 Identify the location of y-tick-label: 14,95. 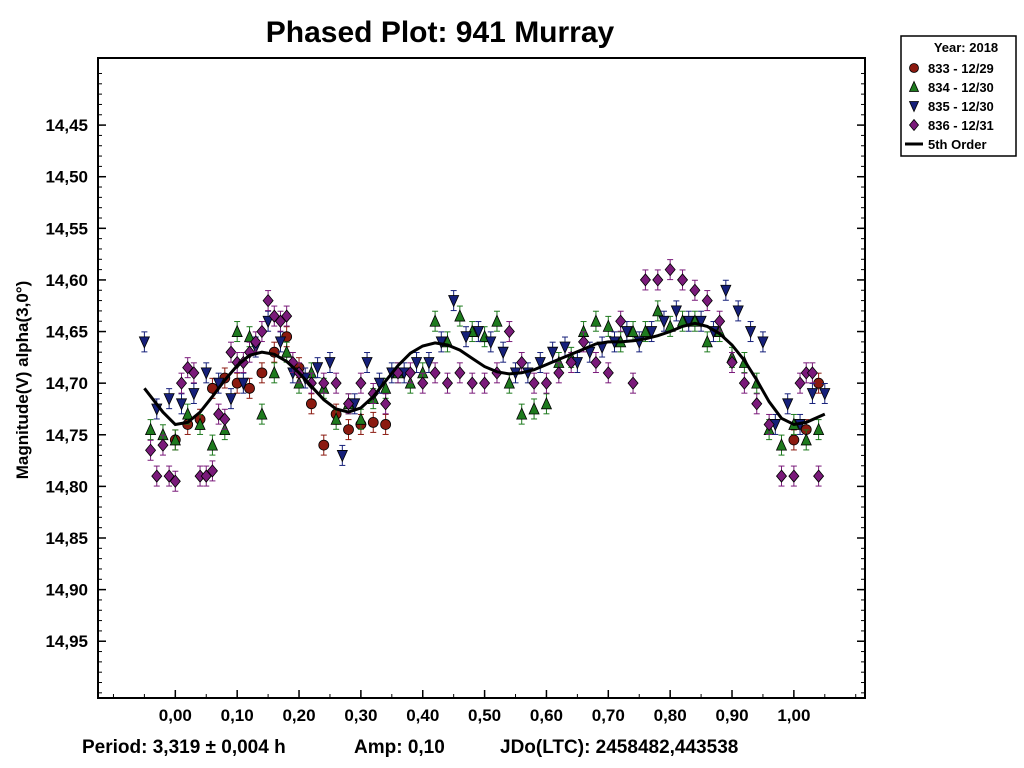
(66, 641).